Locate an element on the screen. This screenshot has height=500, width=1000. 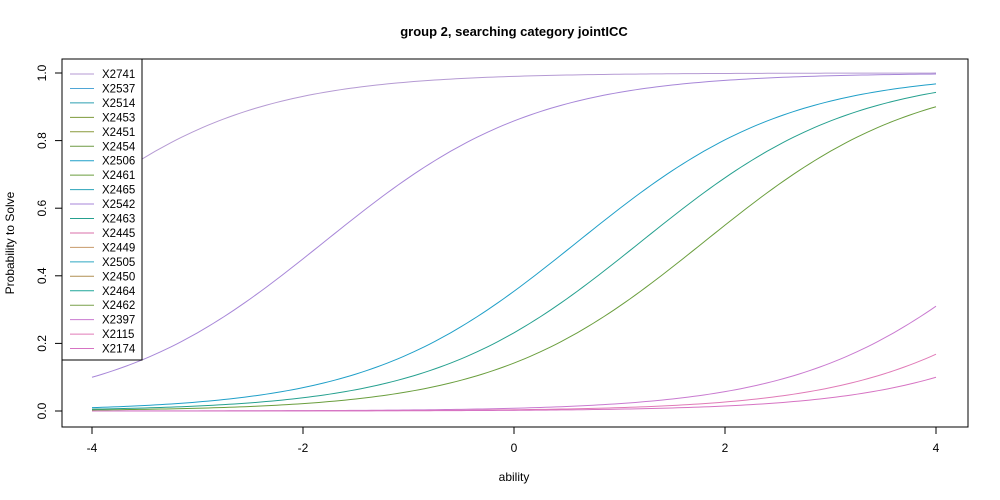
y-axis: 0.0 0.2 0.4 0.6 0.8 1.0 is located at coordinates (49, 241).